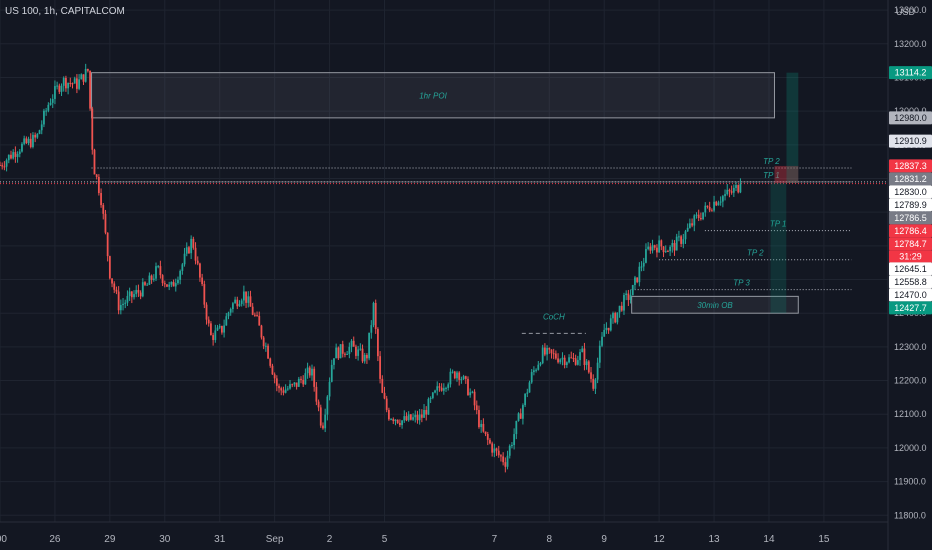 This screenshot has height=550, width=932. What do you see at coordinates (771, 161) in the screenshot?
I see `tp-label: TP 2` at bounding box center [771, 161].